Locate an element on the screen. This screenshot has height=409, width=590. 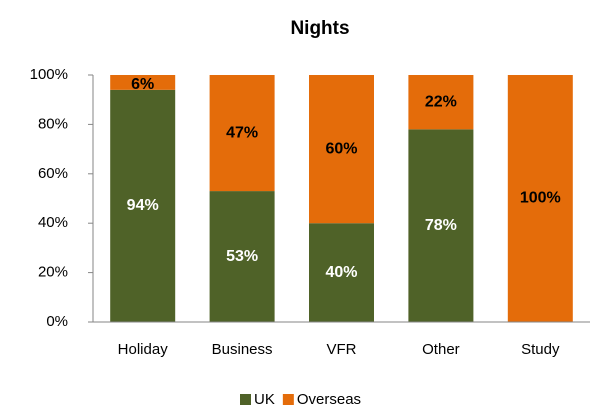
y-tick-label: 100% is located at coordinates (49, 74).